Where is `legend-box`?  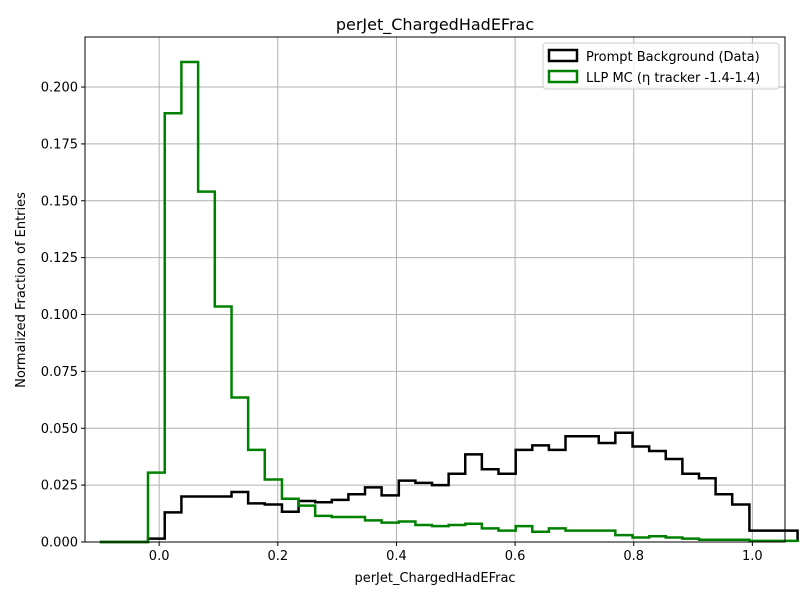 legend-box is located at coordinates (661, 66).